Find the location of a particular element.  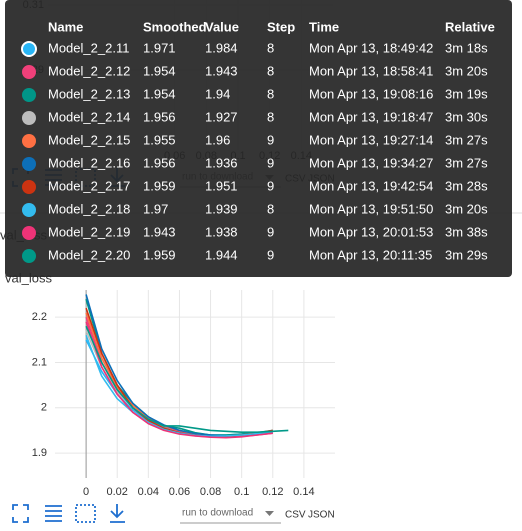

table-cell: 1.97 is located at coordinates (155, 208).